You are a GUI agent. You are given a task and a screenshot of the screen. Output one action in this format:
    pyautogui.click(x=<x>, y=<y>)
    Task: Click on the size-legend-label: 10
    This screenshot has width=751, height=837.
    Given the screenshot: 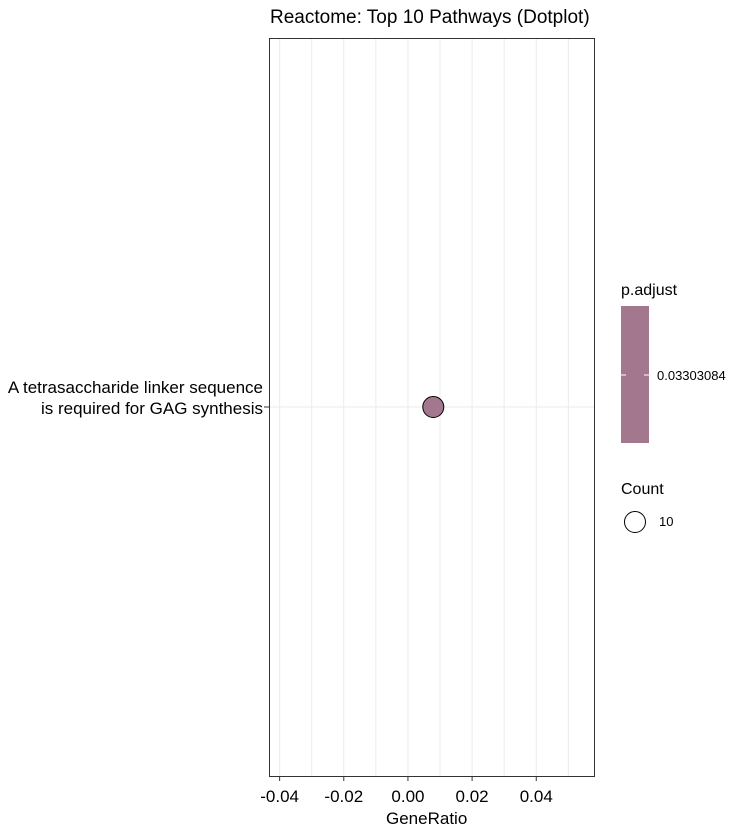 What is the action you would take?
    pyautogui.click(x=666, y=521)
    